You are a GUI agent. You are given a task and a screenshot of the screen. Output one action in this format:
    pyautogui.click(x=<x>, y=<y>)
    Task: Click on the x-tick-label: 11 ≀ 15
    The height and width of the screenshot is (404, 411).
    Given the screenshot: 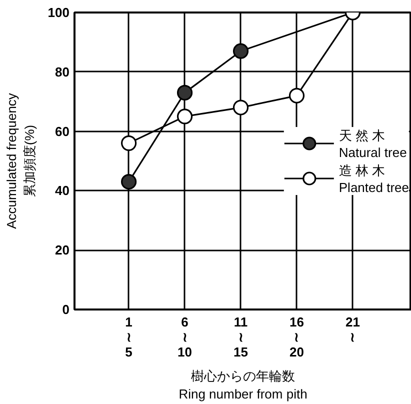 What is the action you would take?
    pyautogui.click(x=241, y=337)
    